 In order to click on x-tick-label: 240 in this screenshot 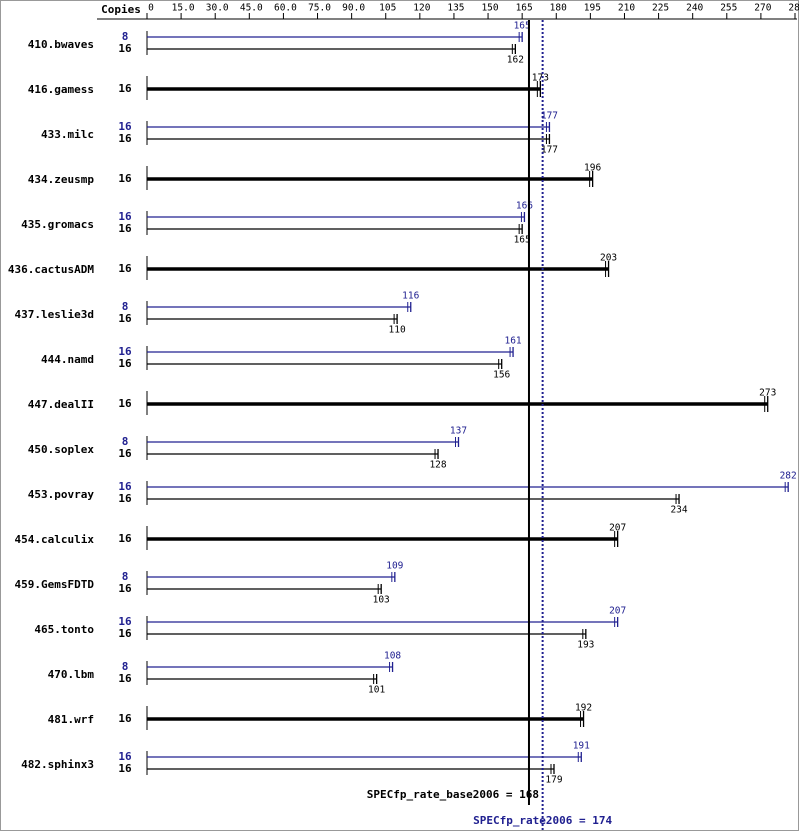, I will do `click(694, 8)`.